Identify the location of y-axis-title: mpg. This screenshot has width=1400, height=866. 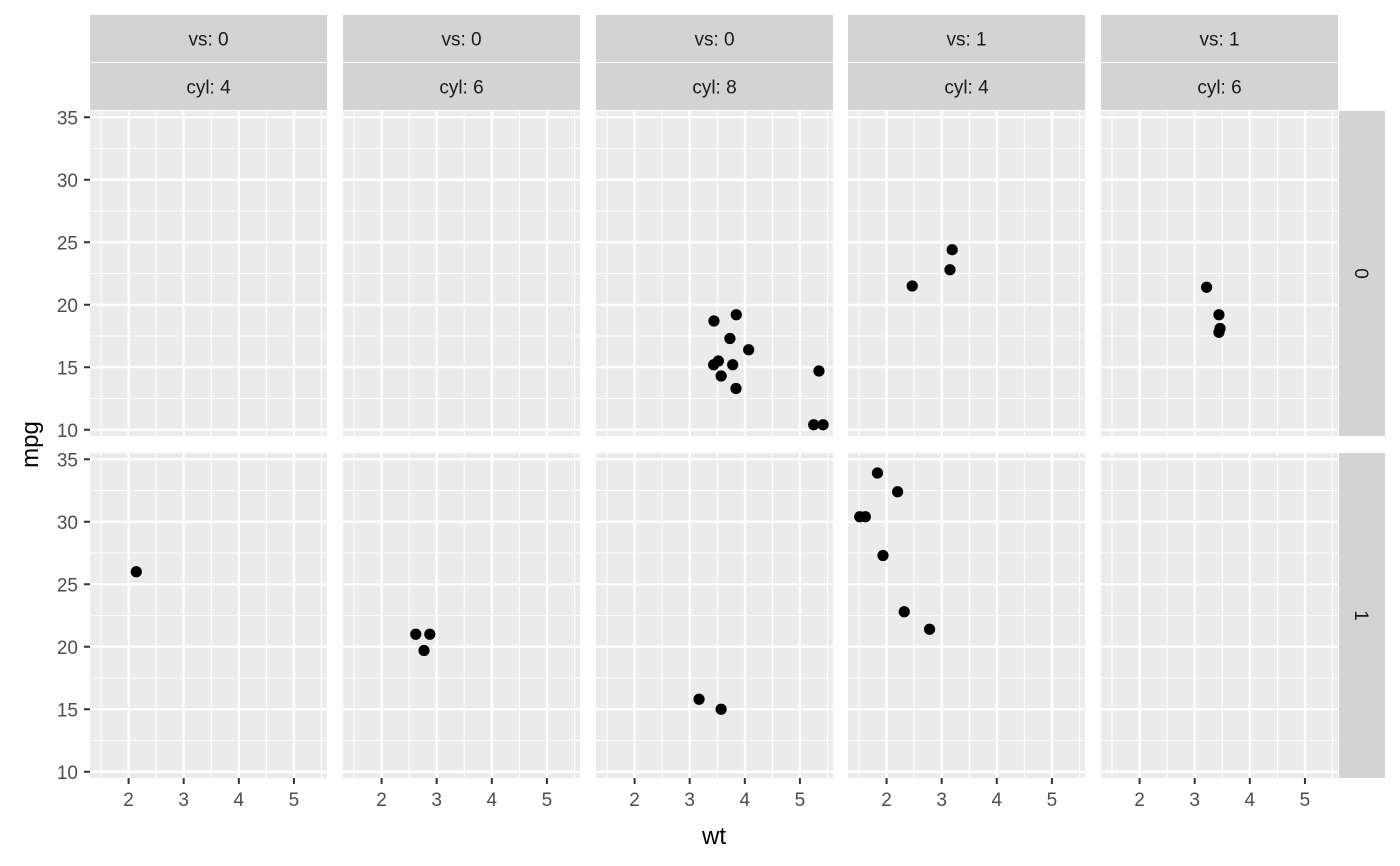
(30, 444).